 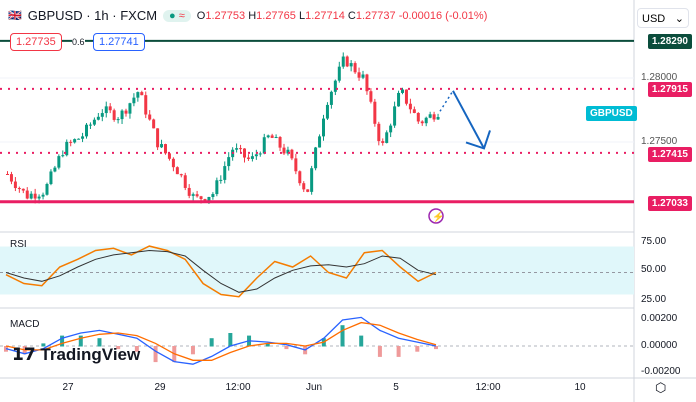 What do you see at coordinates (468, 119) in the screenshot?
I see `forecast-arrow` at bounding box center [468, 119].